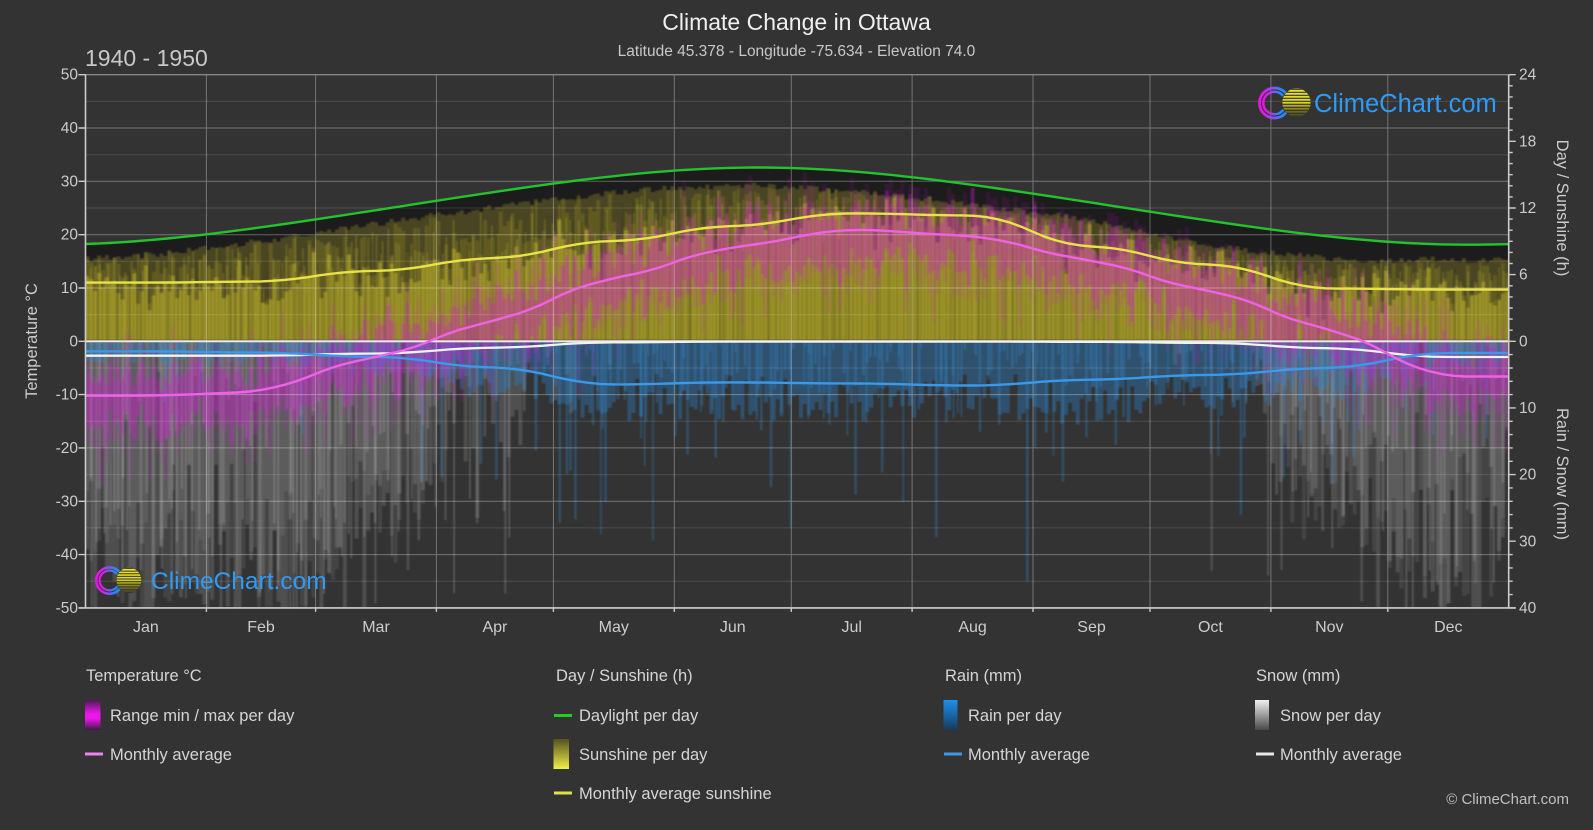 This screenshot has width=1593, height=830. Describe the element at coordinates (851, 627) in the screenshot. I see `svg-text: Jul` at that location.